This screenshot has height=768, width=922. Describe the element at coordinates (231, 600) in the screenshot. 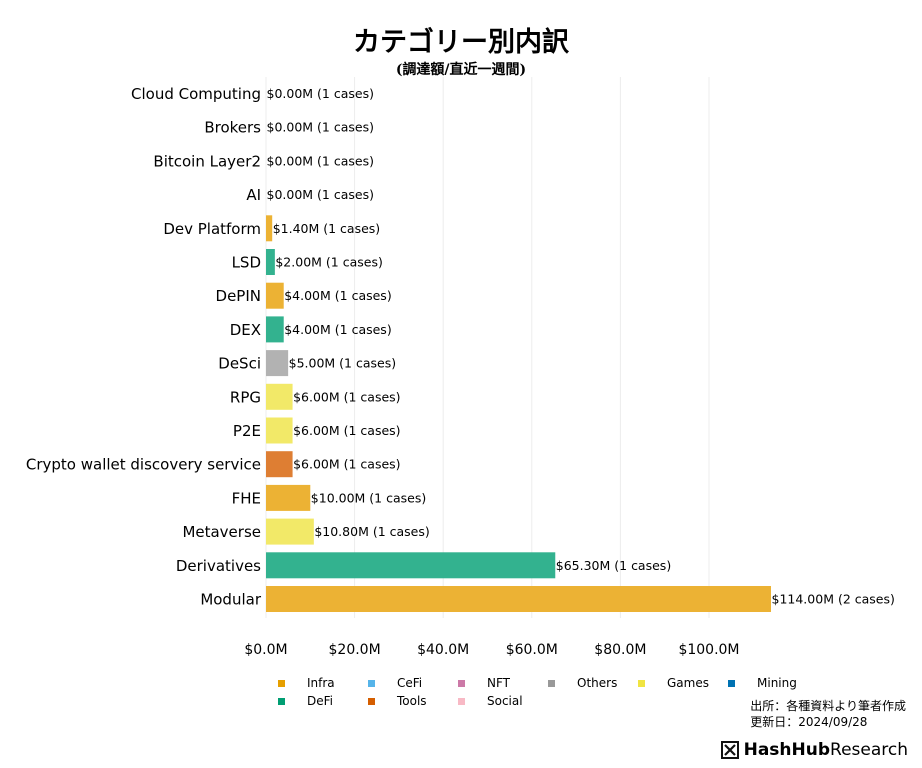

I see `category-label: Modular` at that location.